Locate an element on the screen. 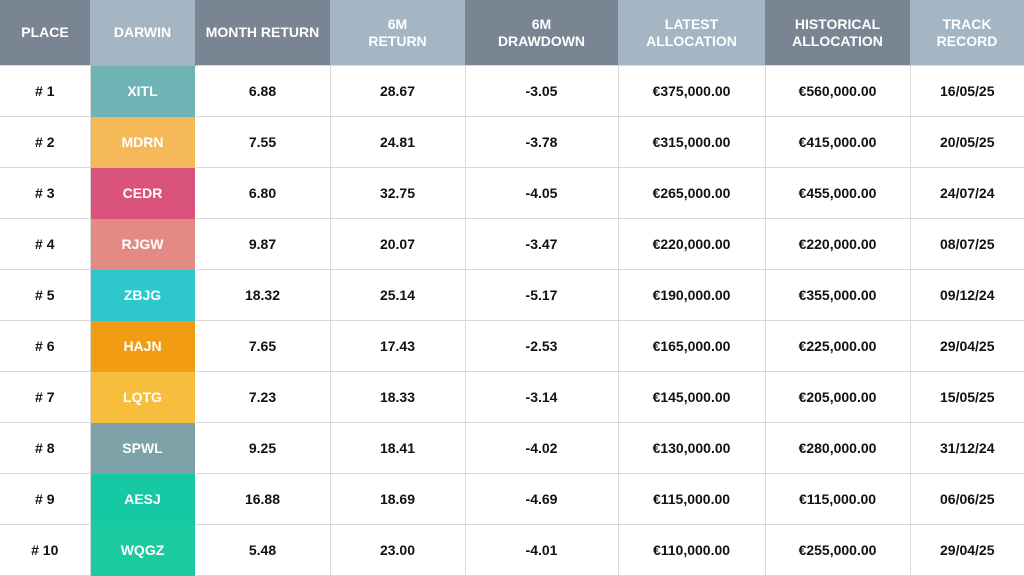  table-cell: -4.05 is located at coordinates (541, 193).